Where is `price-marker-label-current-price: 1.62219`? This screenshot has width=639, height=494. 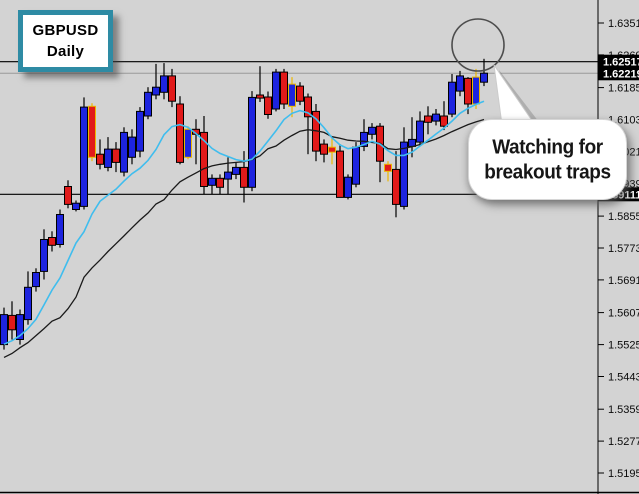 price-marker-label-current-price: 1.62219 is located at coordinates (621, 74).